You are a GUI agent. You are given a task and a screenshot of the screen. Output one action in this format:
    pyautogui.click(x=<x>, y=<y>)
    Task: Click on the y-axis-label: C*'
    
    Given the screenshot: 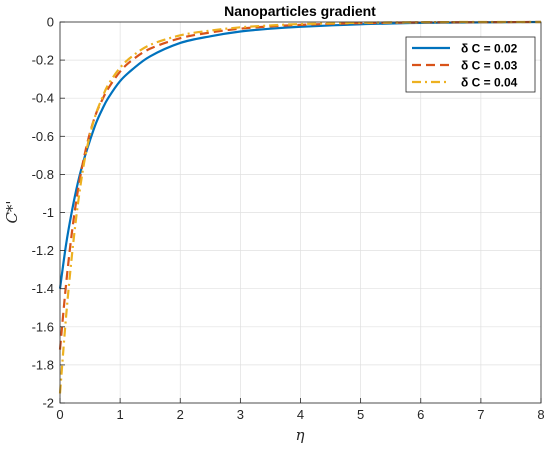 What is the action you would take?
    pyautogui.click(x=12, y=211)
    